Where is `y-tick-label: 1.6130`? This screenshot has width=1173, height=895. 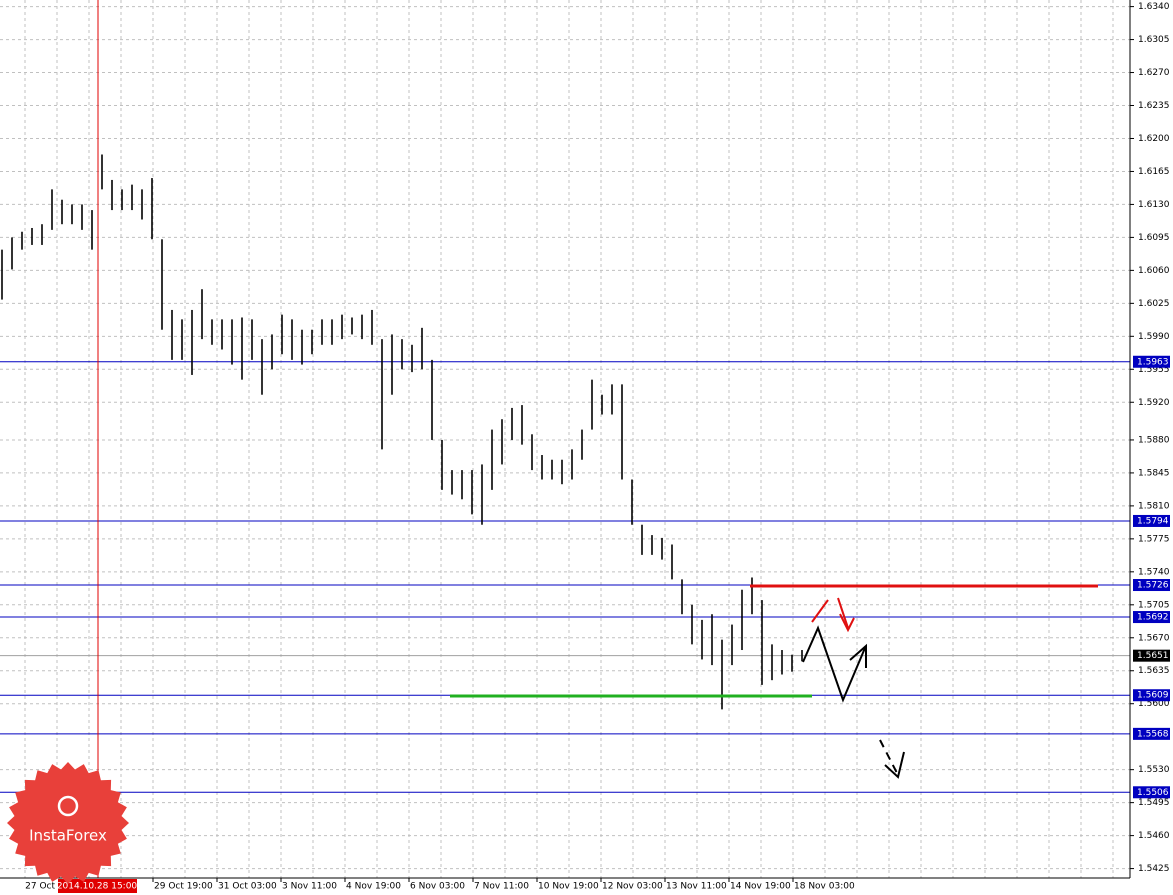
y-tick-label: 1.6130 is located at coordinates (1154, 205).